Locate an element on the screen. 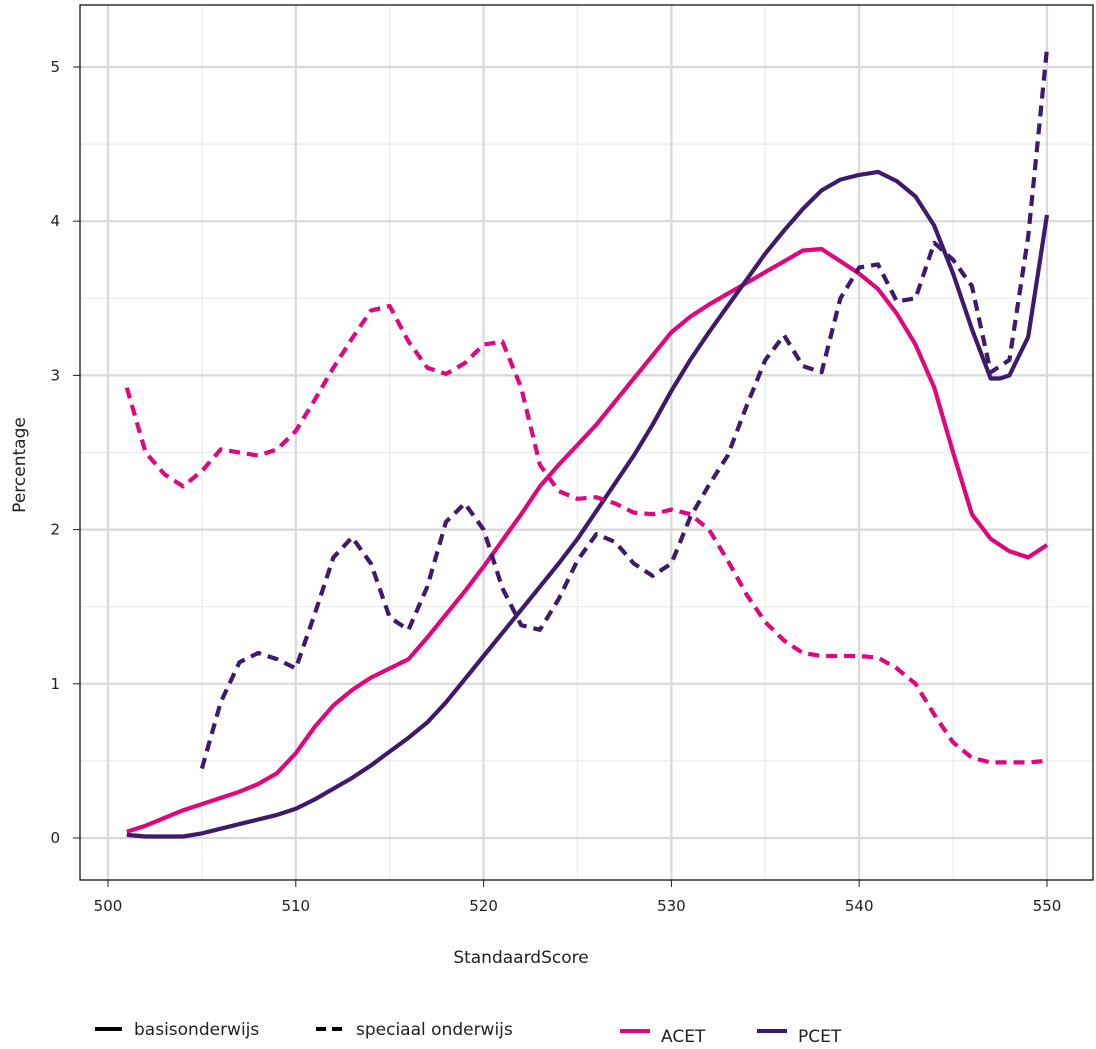 This screenshot has width=1096, height=1049. x-tick-label: 500 is located at coordinates (108, 906).